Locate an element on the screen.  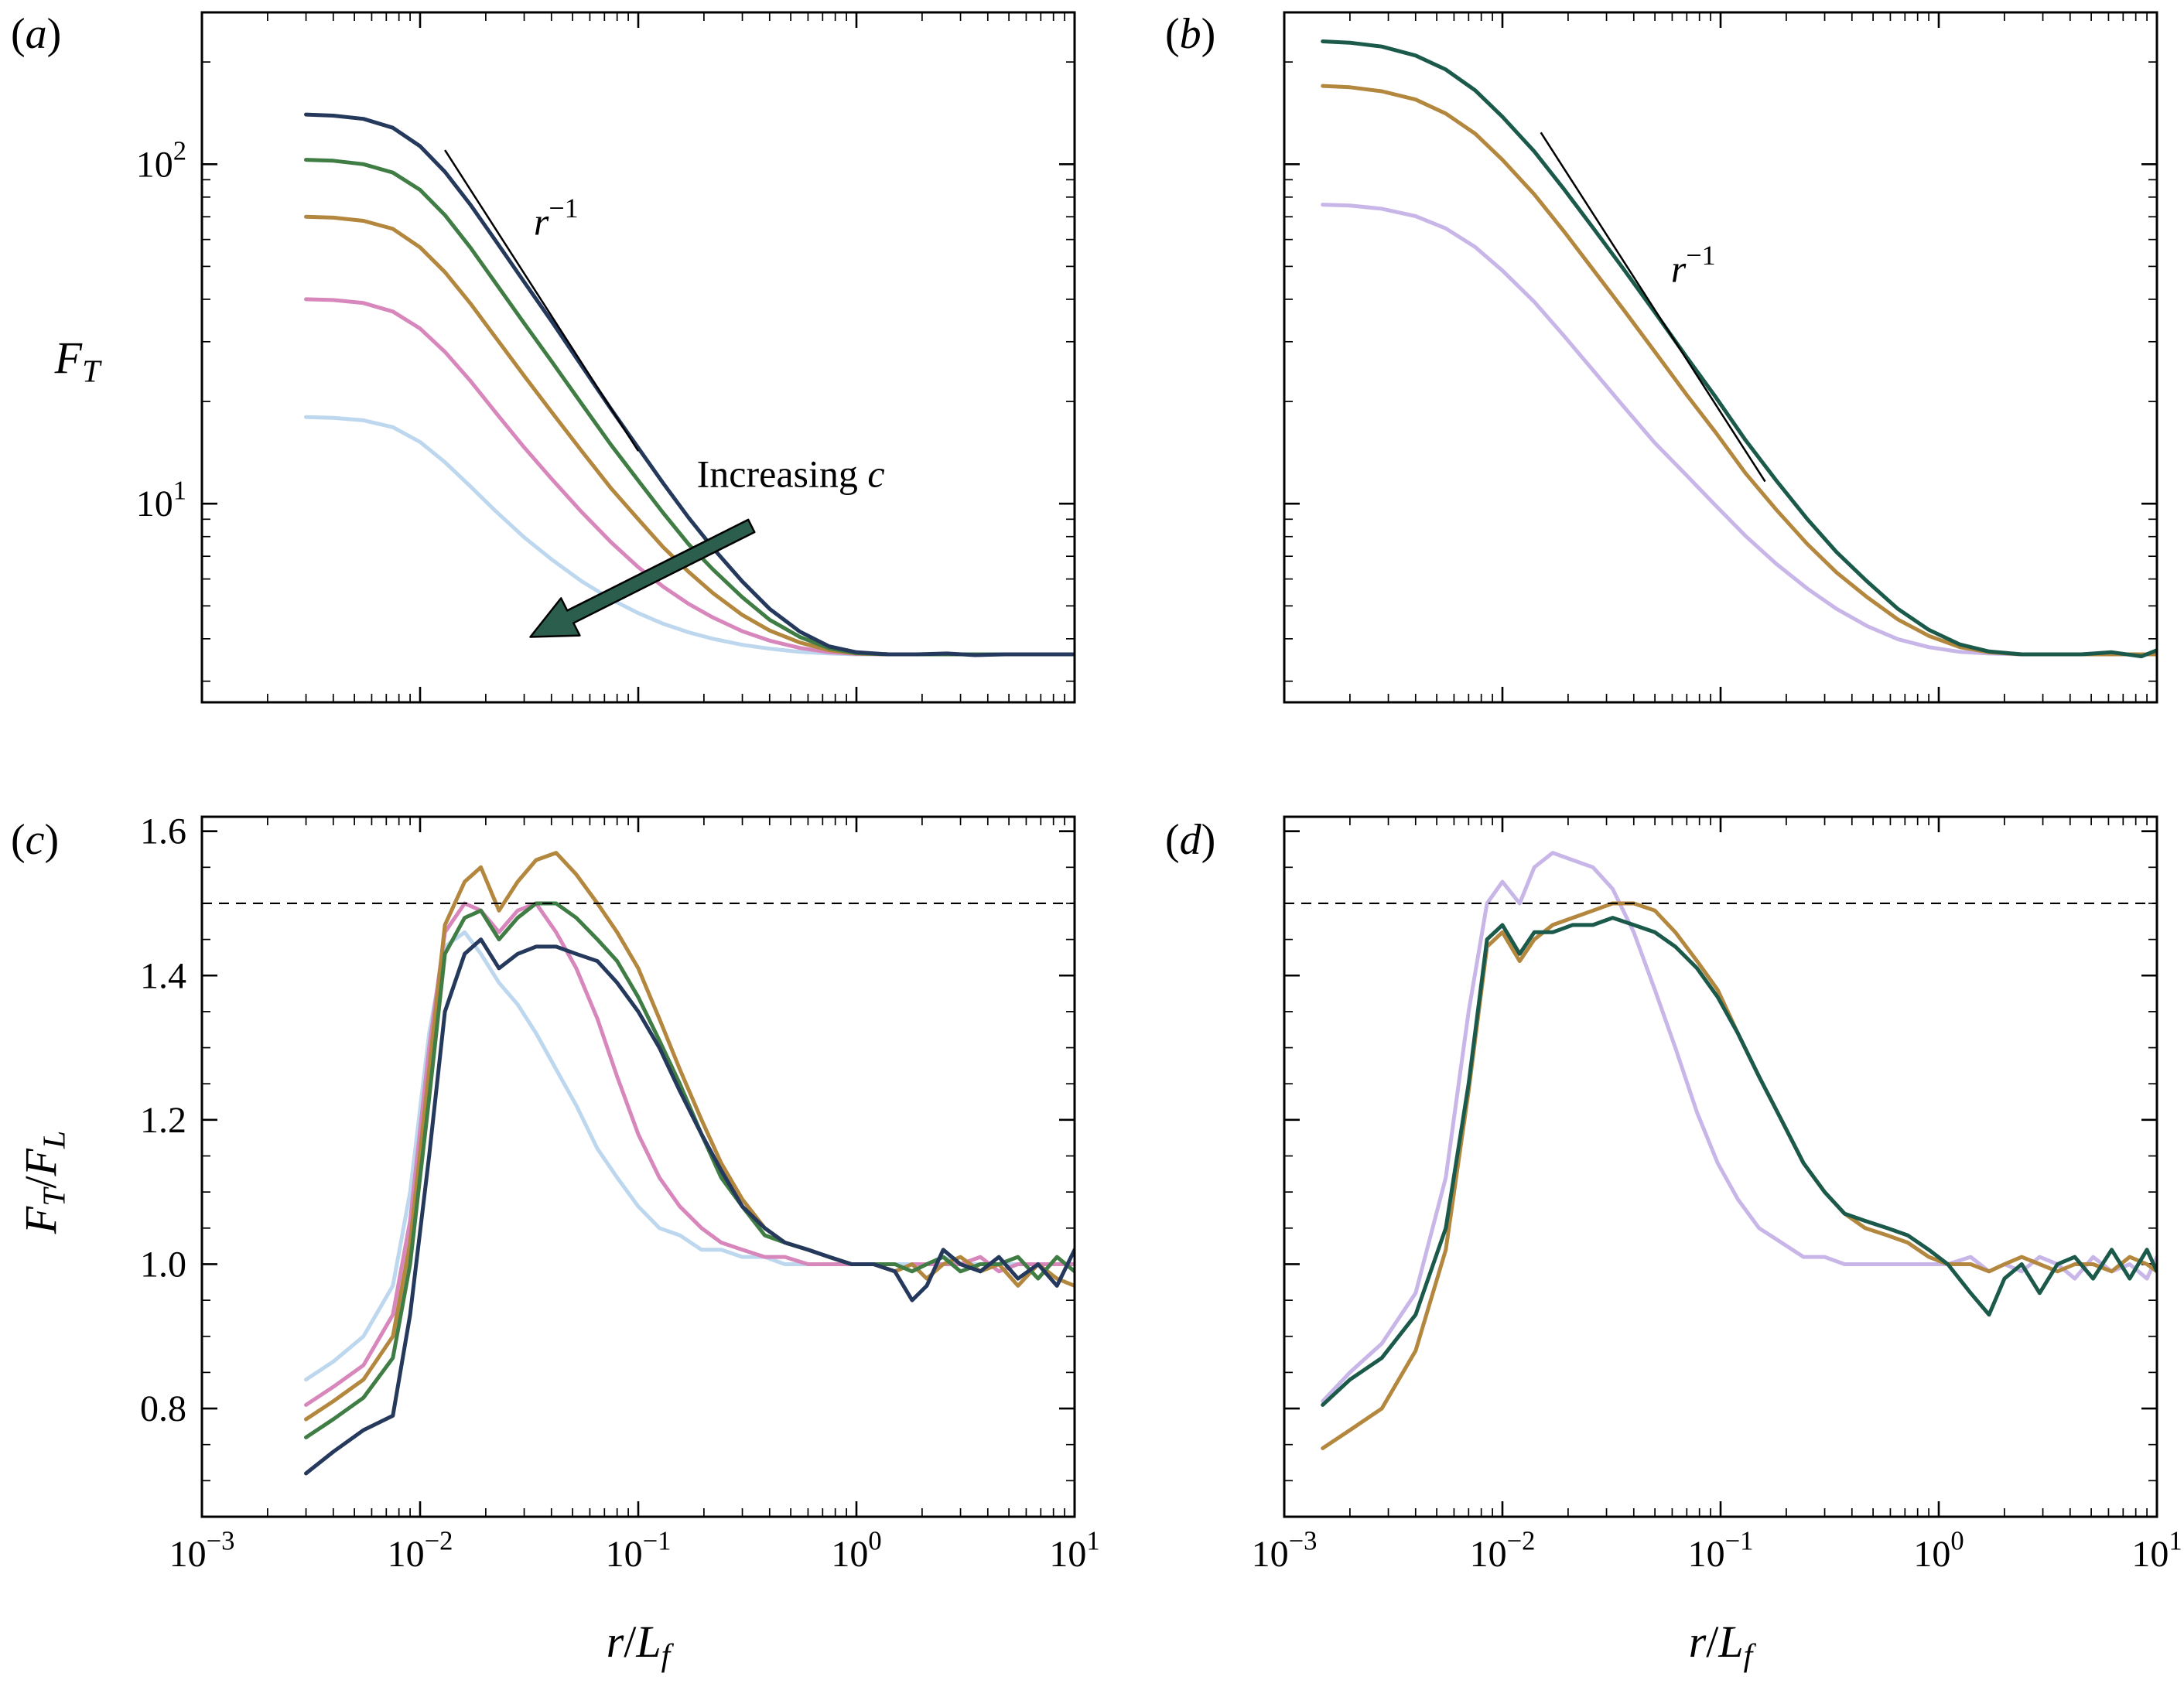
panel-c-series-tan is located at coordinates (690, 1136).